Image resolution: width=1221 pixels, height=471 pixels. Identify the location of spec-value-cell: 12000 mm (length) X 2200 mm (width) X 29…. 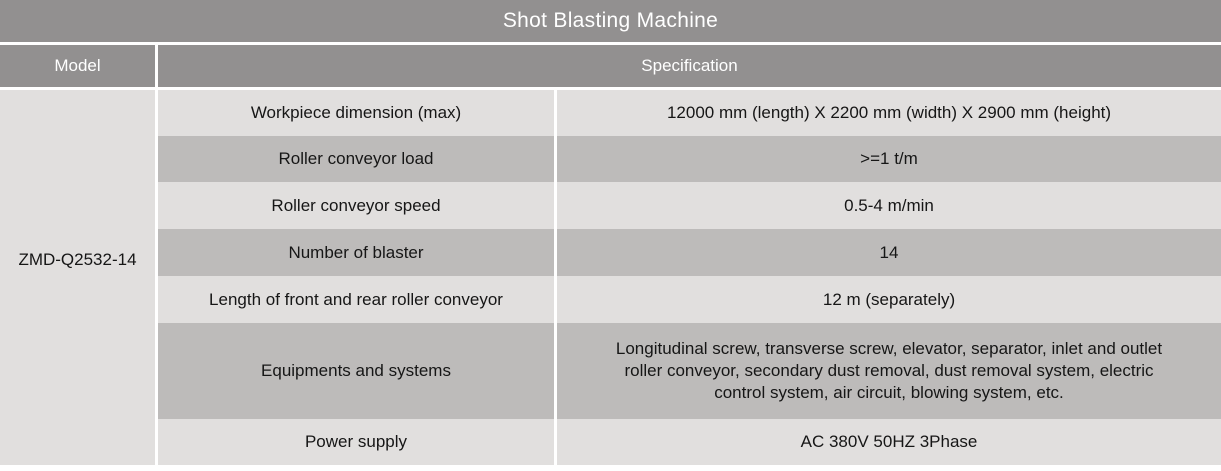
(889, 113).